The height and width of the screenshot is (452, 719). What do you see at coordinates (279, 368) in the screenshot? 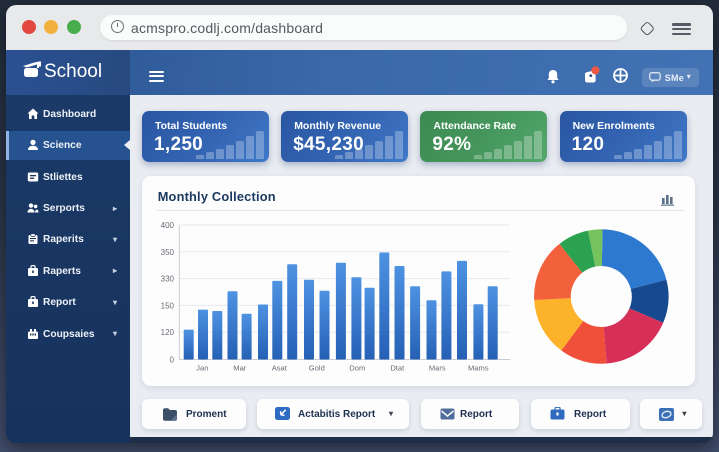
I see `svg-text: Asat` at bounding box center [279, 368].